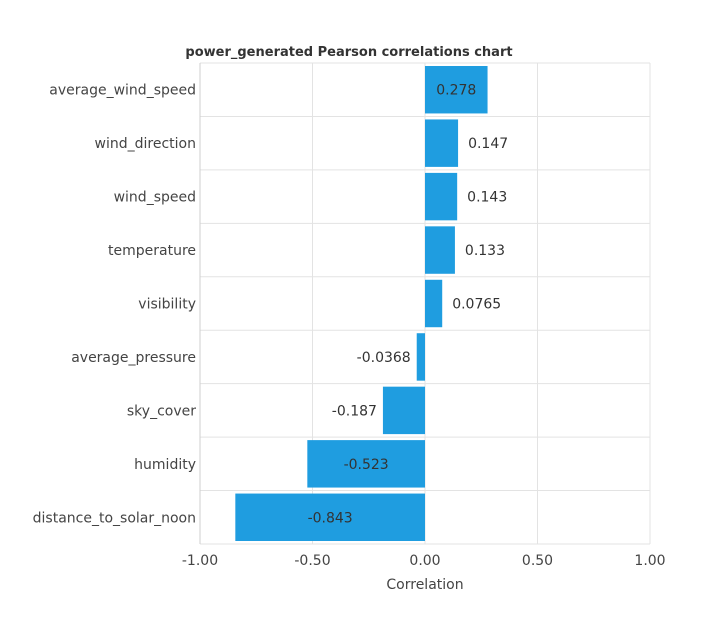  What do you see at coordinates (145, 144) in the screenshot?
I see `category-label: wind_direction` at bounding box center [145, 144].